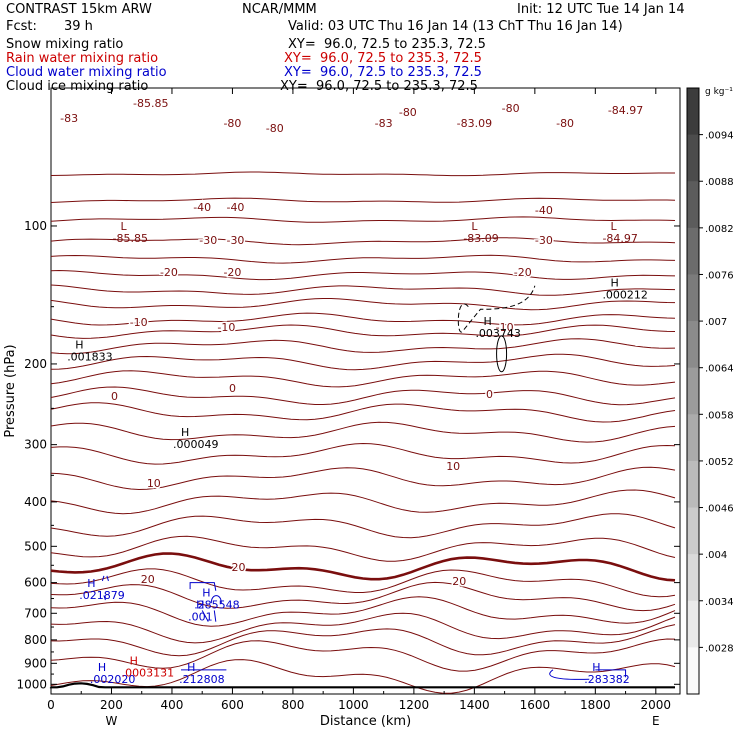 The image size is (740, 740). I want to click on temperature-contour-label: -30, so click(208, 240).